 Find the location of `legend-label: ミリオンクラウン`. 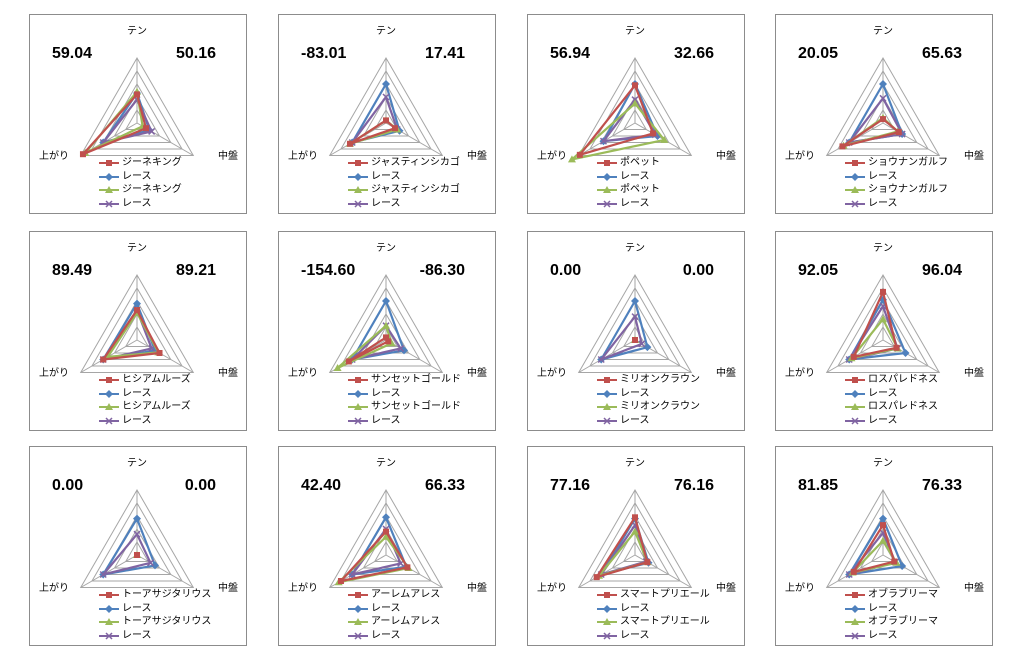

legend-label: ミリオンクラウン is located at coordinates (660, 406).